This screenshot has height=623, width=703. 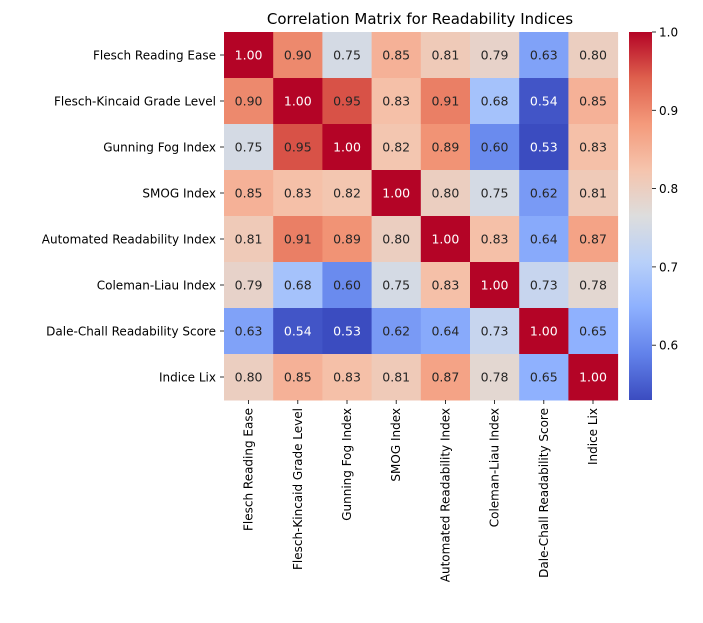 I want to click on y-tick-label: Automated Readability Index, so click(x=129, y=240).